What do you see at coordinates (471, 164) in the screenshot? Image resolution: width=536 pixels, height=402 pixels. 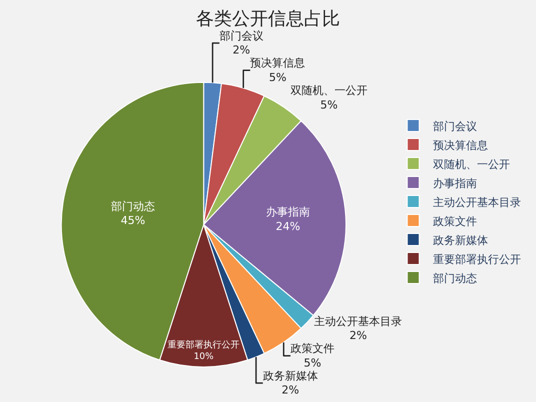 I see `legend-label: 双随机、一公开` at bounding box center [471, 164].